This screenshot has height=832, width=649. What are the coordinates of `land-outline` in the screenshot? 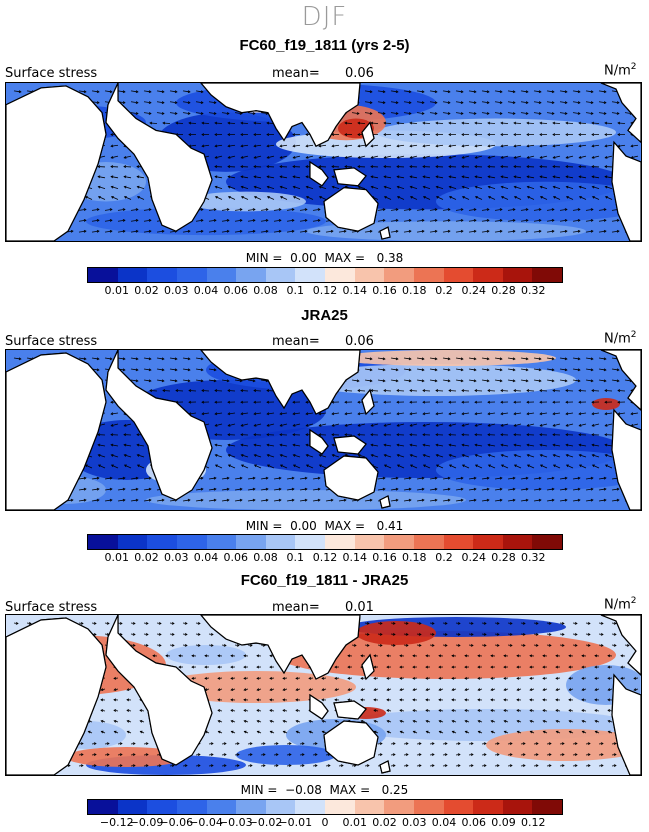 It's located at (280, 115).